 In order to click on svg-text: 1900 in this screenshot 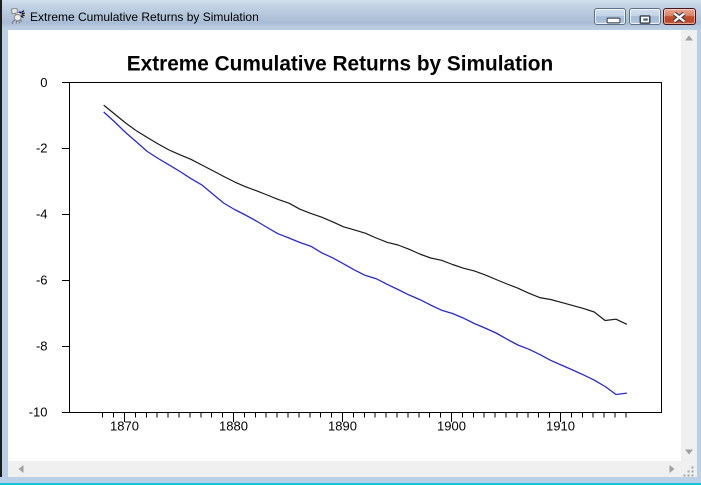, I will do `click(451, 426)`.